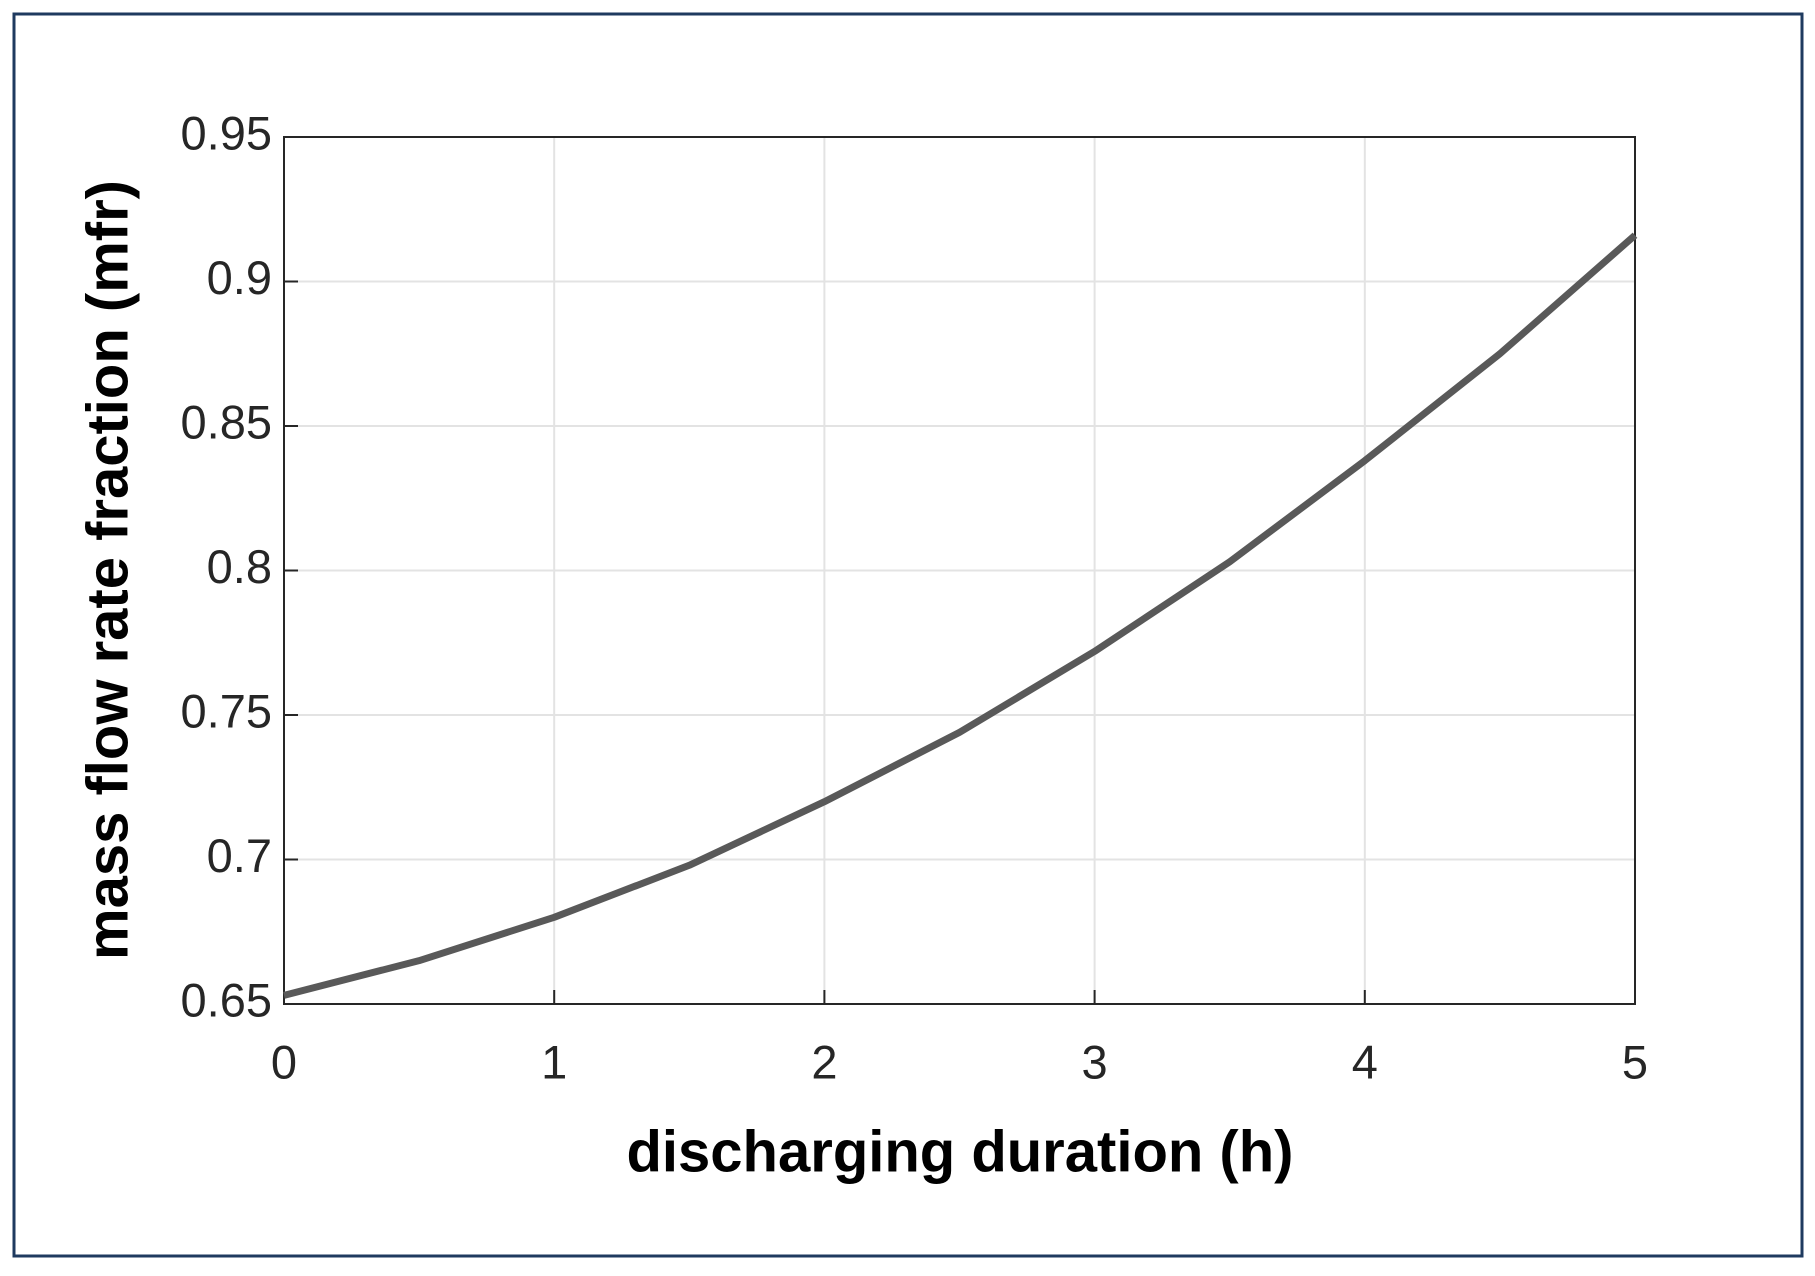 This screenshot has width=1815, height=1276. Describe the element at coordinates (226, 999) in the screenshot. I see `y-tick-label: 0.65` at that location.